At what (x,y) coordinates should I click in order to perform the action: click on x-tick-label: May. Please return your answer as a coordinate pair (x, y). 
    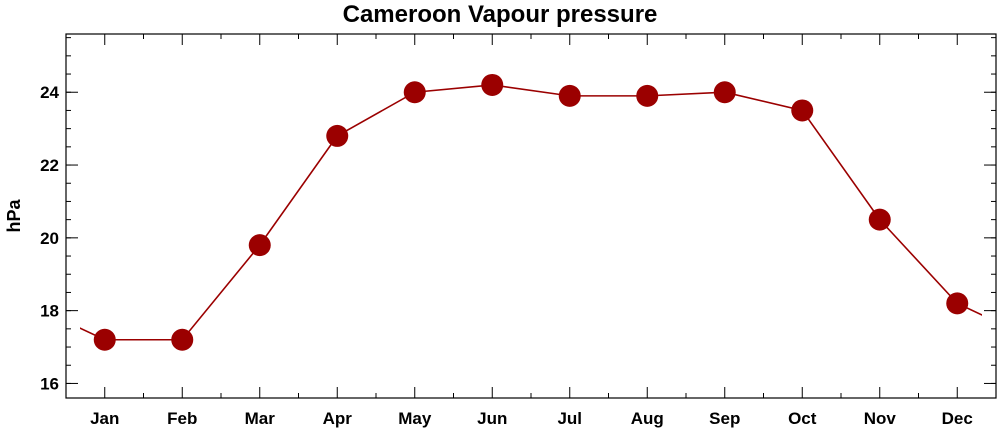
    Looking at the image, I should click on (415, 418).